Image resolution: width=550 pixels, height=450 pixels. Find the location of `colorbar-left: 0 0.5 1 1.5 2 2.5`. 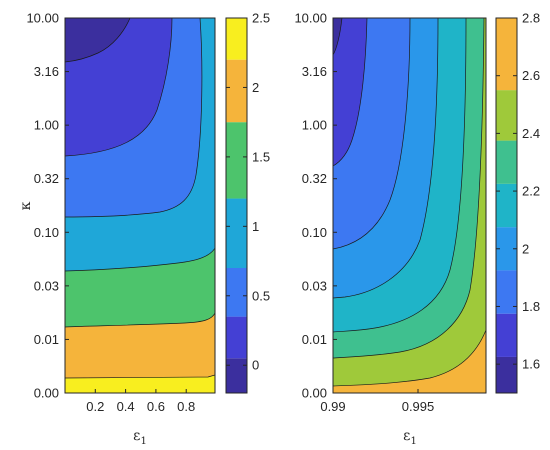

colorbar-left: 0 0.5 1 1.5 2 2.5 is located at coordinates (247, 202).